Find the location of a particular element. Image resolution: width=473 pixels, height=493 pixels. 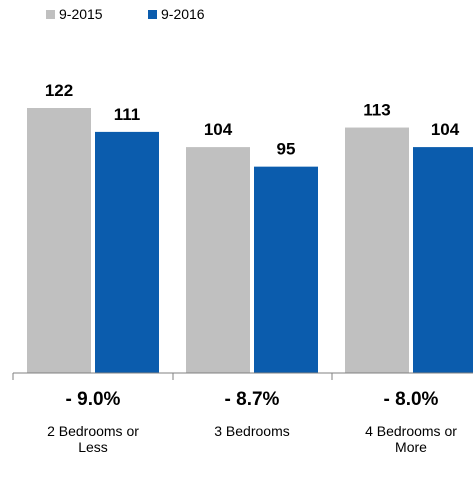

legend-label-2: 9-2016 is located at coordinates (183, 14).